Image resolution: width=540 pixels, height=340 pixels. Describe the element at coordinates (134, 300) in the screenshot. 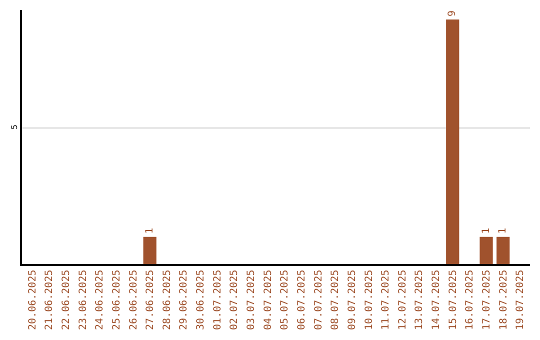

I see `x-tick-label: 26.06.2025` at that location.